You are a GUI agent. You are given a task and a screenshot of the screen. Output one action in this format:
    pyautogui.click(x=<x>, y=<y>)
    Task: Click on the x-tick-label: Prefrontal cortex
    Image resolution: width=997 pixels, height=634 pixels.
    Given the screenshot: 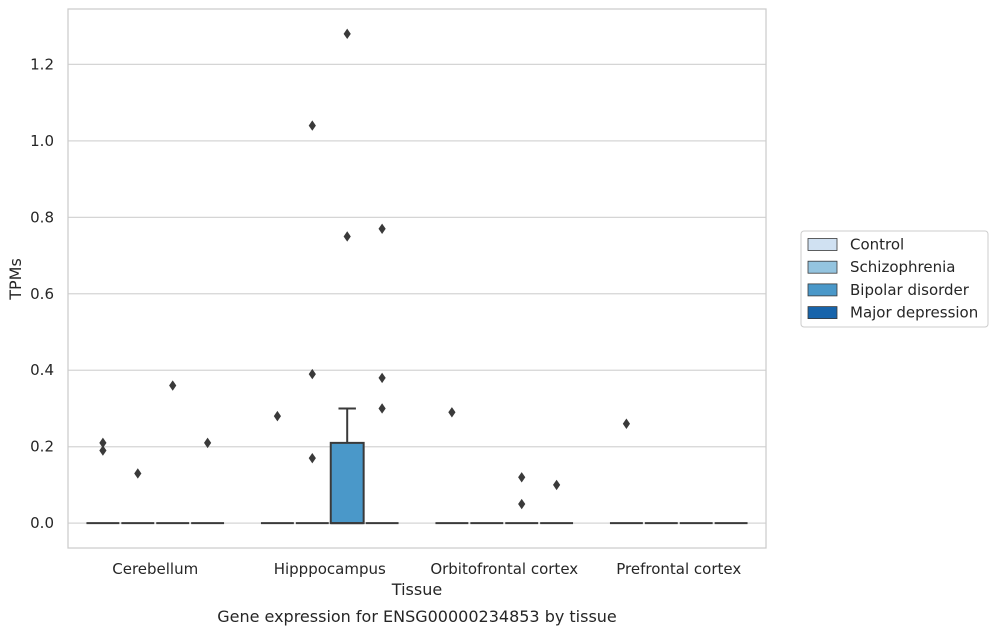 What is the action you would take?
    pyautogui.click(x=678, y=569)
    